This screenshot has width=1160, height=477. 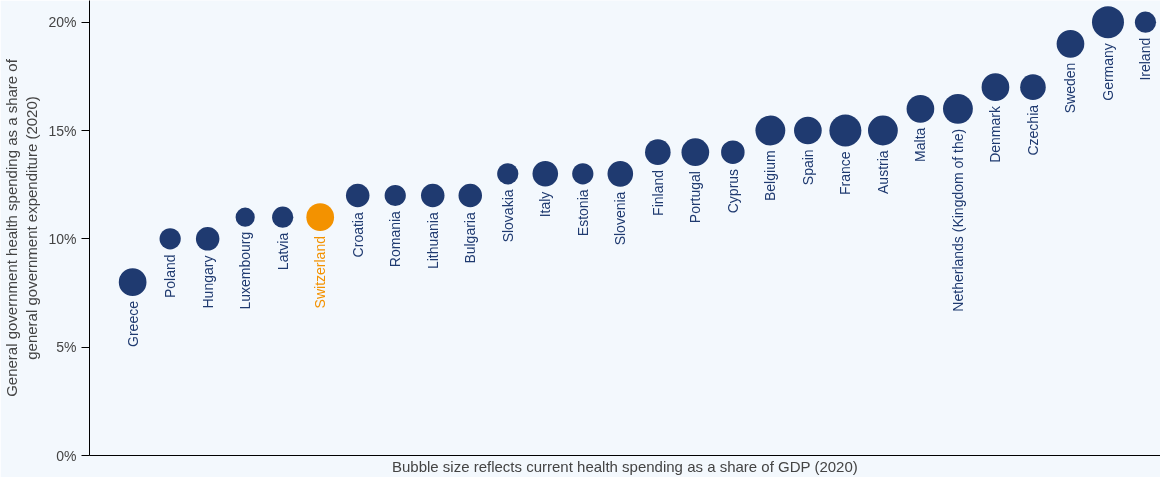 What do you see at coordinates (66, 455) in the screenshot?
I see `y-tick-label: 0%` at bounding box center [66, 455].